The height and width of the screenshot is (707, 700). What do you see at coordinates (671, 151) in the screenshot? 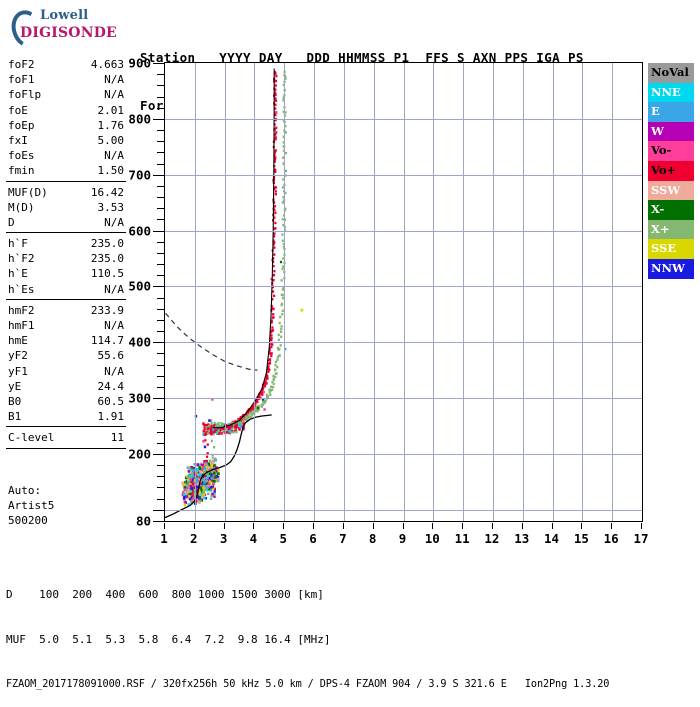
I see `legend-item-vo-: Vo-` at bounding box center [671, 151].